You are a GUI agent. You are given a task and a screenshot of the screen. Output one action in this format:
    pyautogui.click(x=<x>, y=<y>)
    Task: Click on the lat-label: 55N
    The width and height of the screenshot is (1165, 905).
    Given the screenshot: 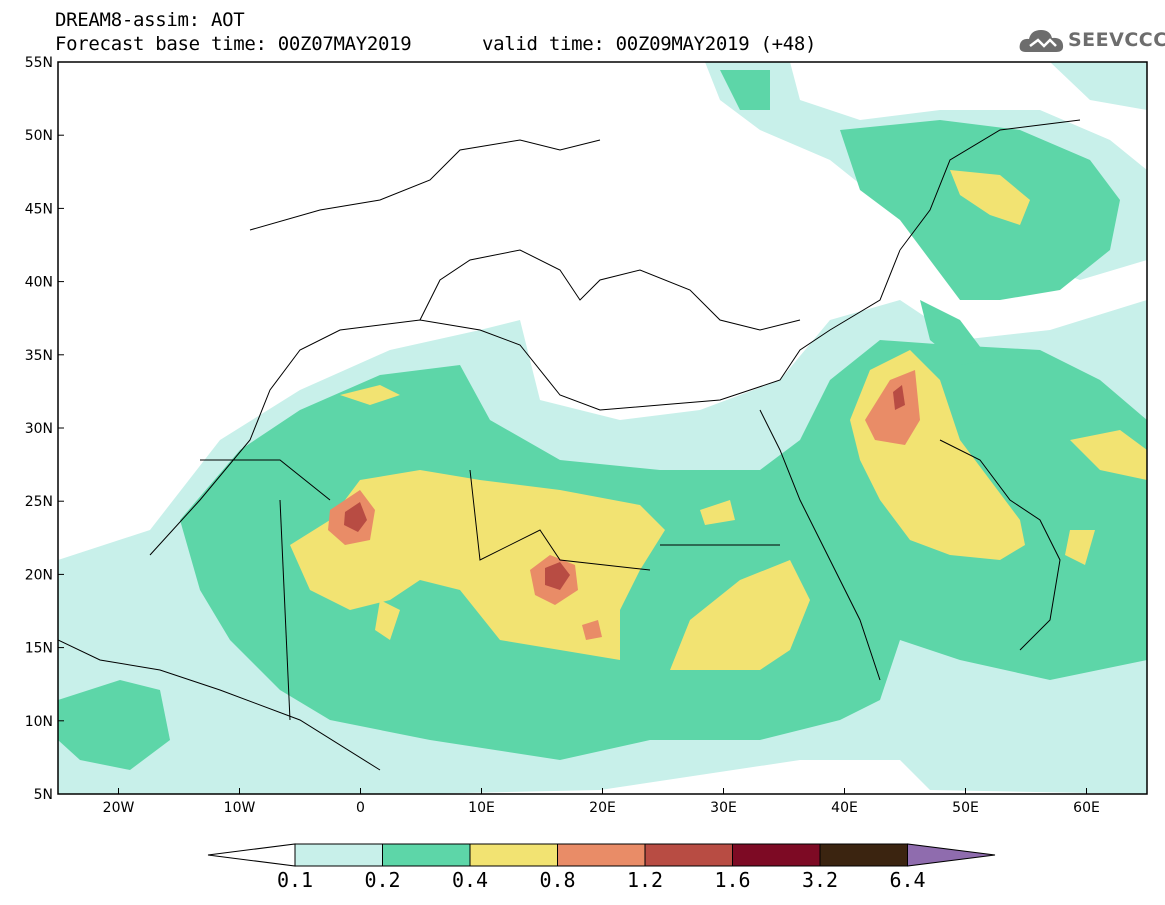 What is the action you would take?
    pyautogui.click(x=39, y=63)
    